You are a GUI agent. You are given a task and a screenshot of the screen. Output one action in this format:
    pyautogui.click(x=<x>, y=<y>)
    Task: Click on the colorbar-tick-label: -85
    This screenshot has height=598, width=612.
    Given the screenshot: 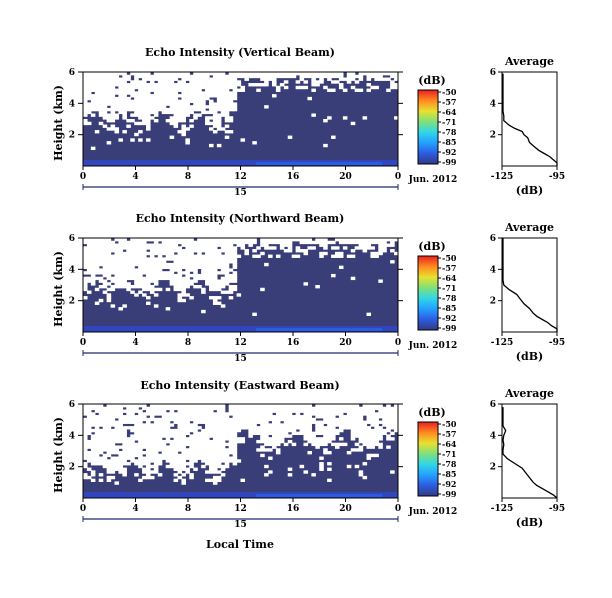 What is the action you would take?
    pyautogui.click(x=449, y=474)
    